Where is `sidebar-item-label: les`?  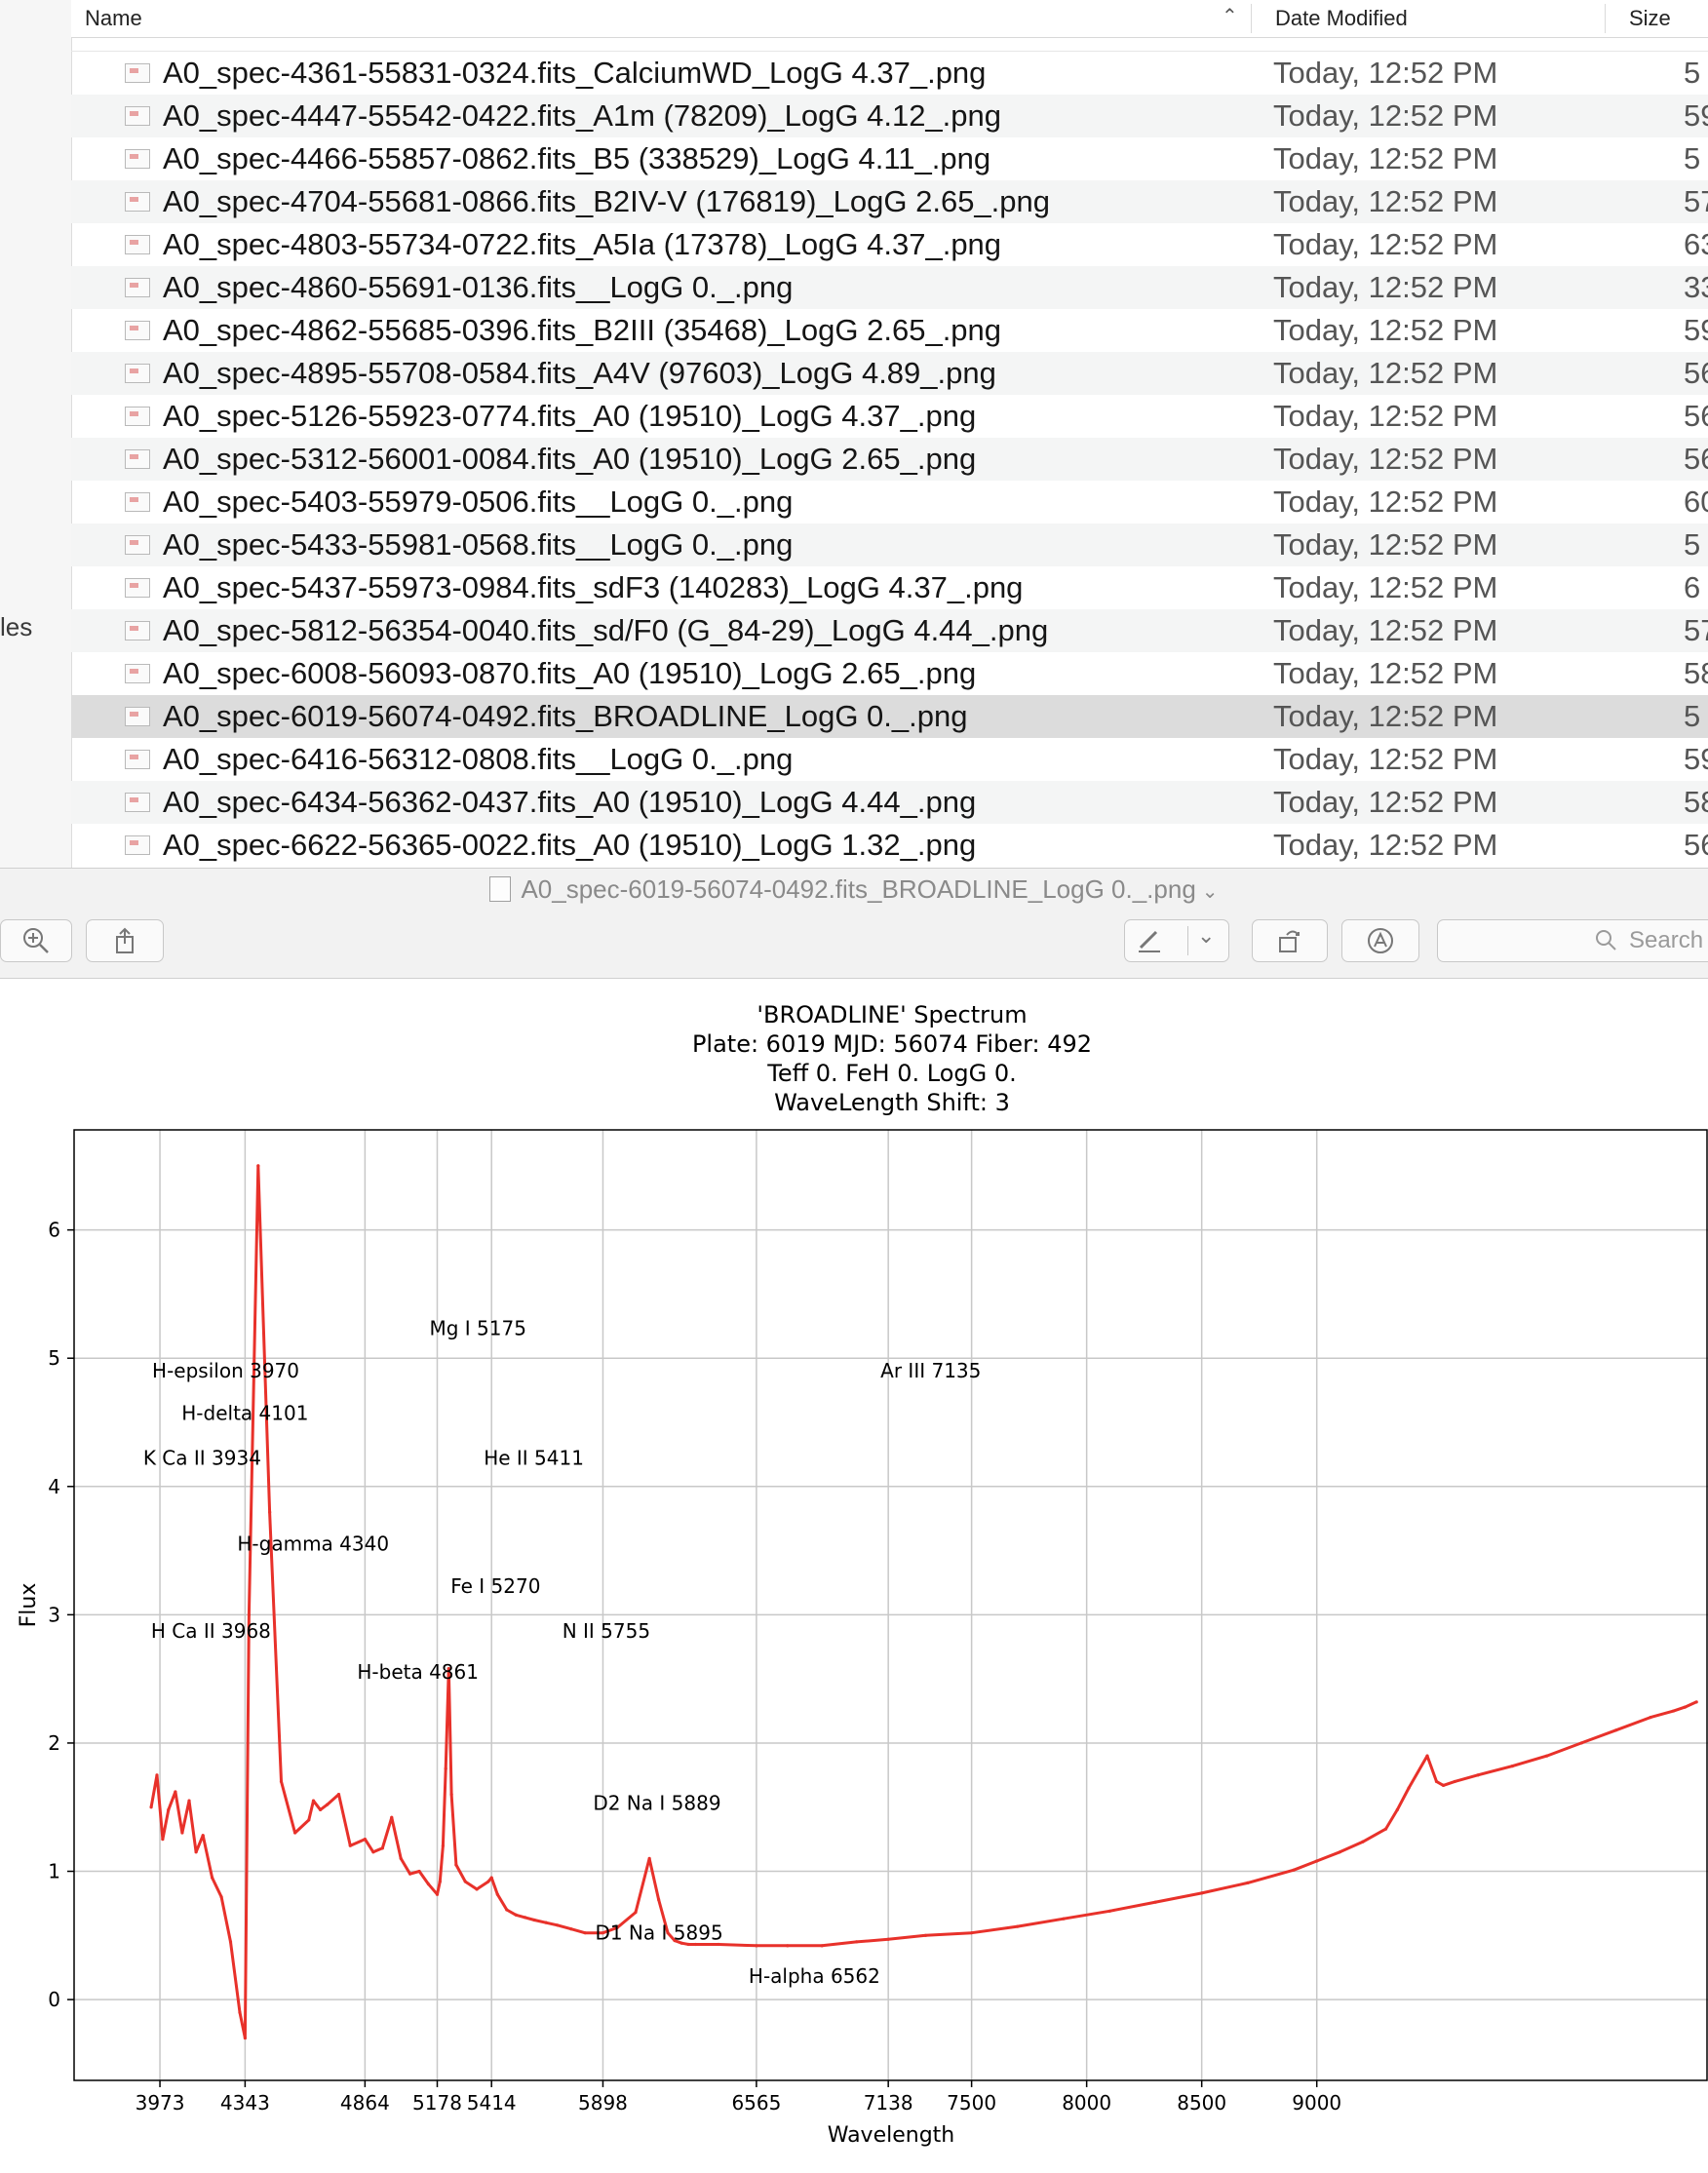
sidebar-item-label: les is located at coordinates (16, 626).